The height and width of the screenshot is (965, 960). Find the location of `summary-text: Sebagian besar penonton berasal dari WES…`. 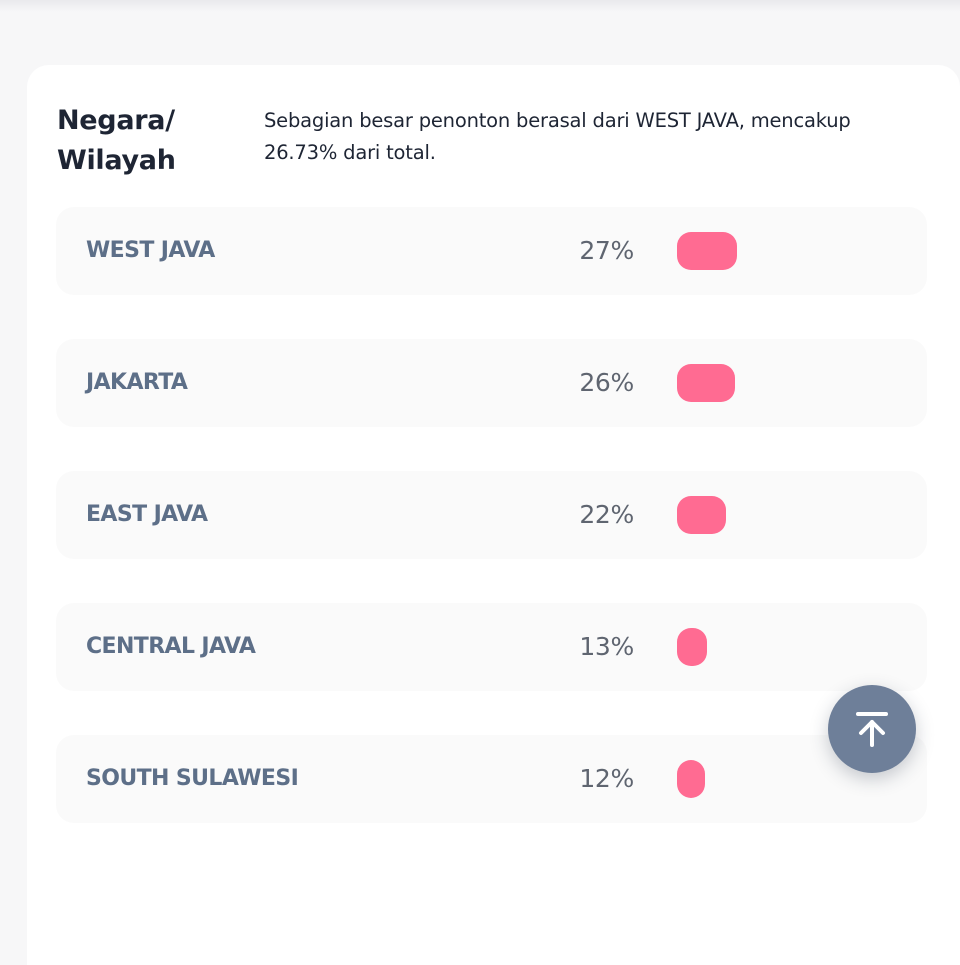

summary-text: Sebagian besar penonton berasal dari WES… is located at coordinates (557, 136).